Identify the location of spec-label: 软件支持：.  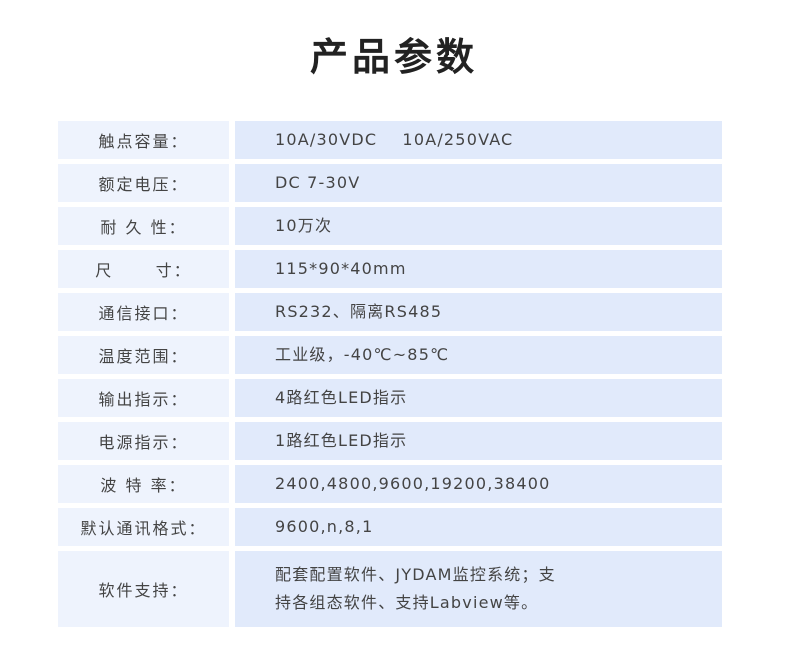
(143, 589).